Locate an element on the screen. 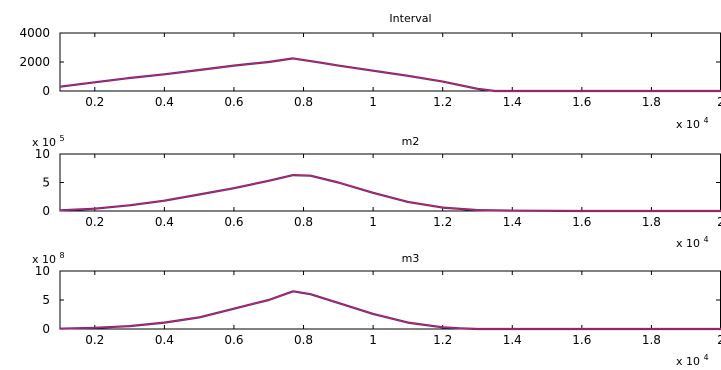 This screenshot has width=721, height=370. subplot-title: Interval is located at coordinates (410, 18).